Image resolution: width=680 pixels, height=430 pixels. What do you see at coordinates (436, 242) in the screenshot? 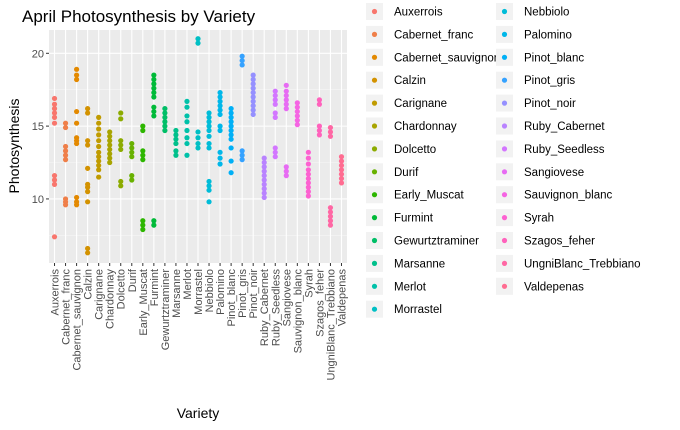
I see `legend-label: Gewurtztraminer` at bounding box center [436, 242].